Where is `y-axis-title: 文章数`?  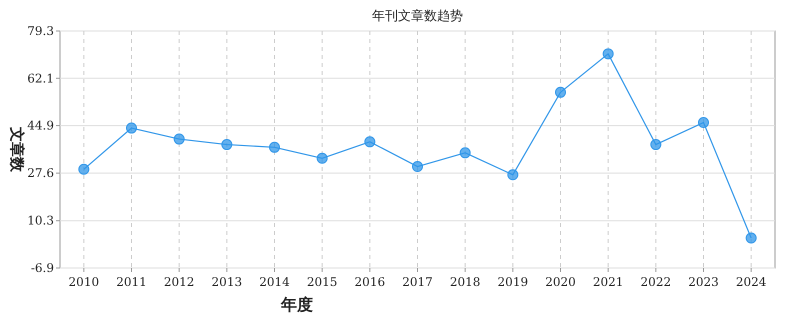 y-axis-title: 文章数 is located at coordinates (17, 149).